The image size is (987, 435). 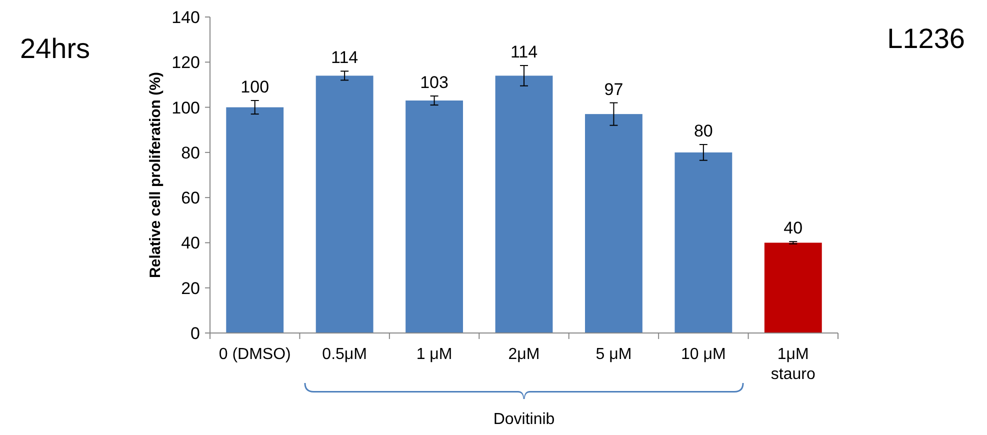 What do you see at coordinates (434, 82) in the screenshot?
I see `data-label: 103` at bounding box center [434, 82].